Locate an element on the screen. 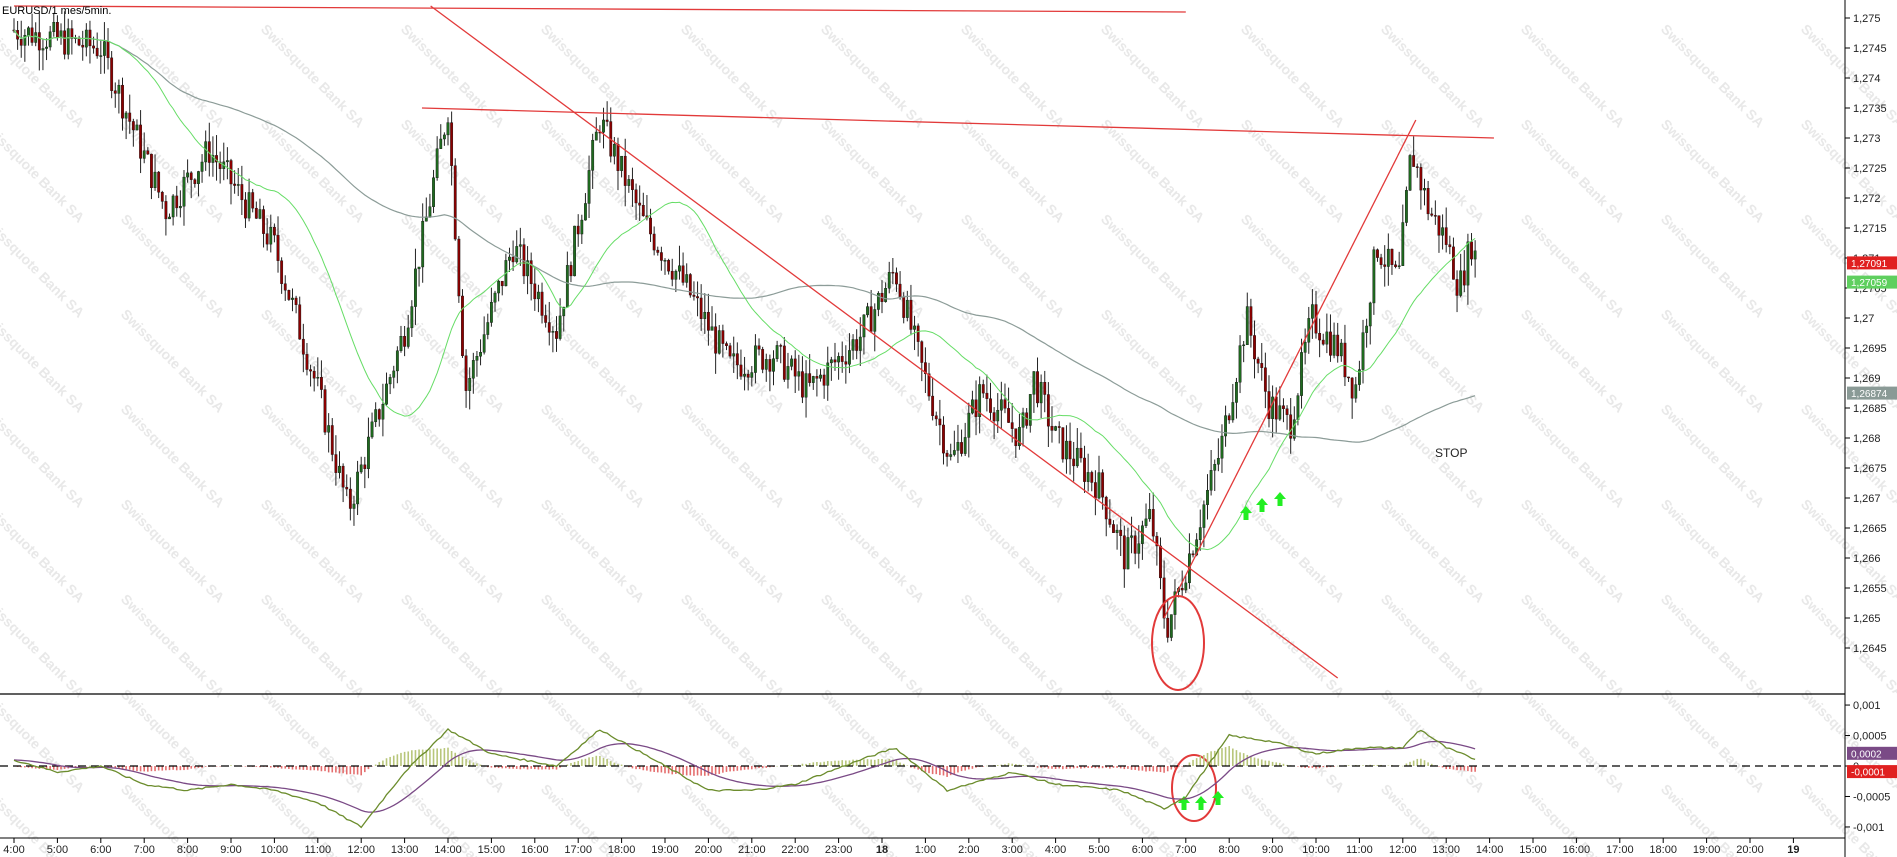  price-tick-label: 1,265 is located at coordinates (1867, 619).